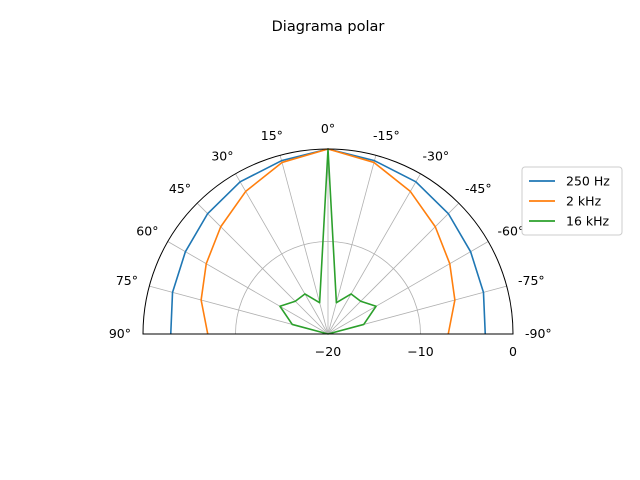 The image size is (640, 480). Describe the element at coordinates (272, 135) in the screenshot. I see `theta-tick-label: 15°` at that location.